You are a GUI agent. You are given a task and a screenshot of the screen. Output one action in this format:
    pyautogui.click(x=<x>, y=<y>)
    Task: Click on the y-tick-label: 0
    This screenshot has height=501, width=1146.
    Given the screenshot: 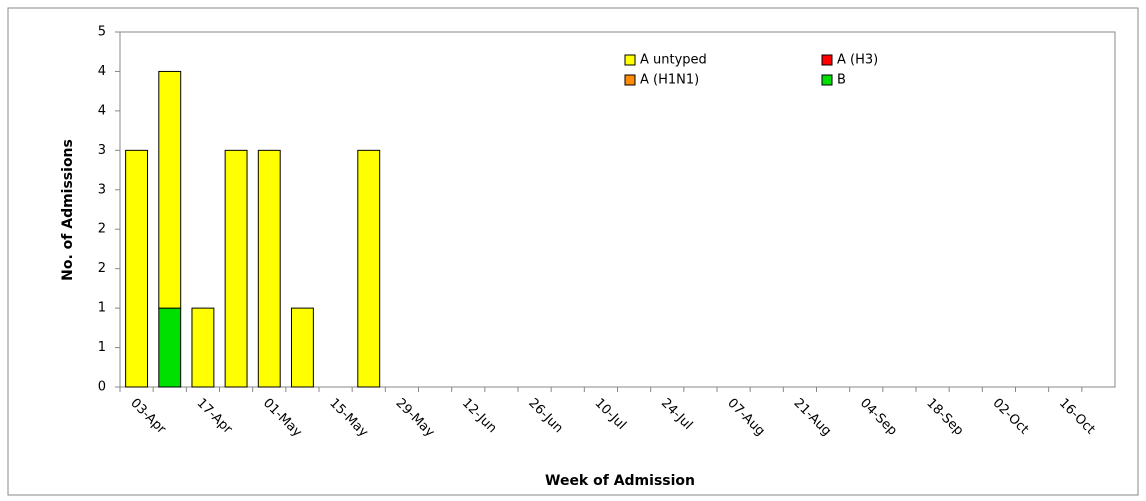 What is the action you would take?
    pyautogui.click(x=102, y=387)
    